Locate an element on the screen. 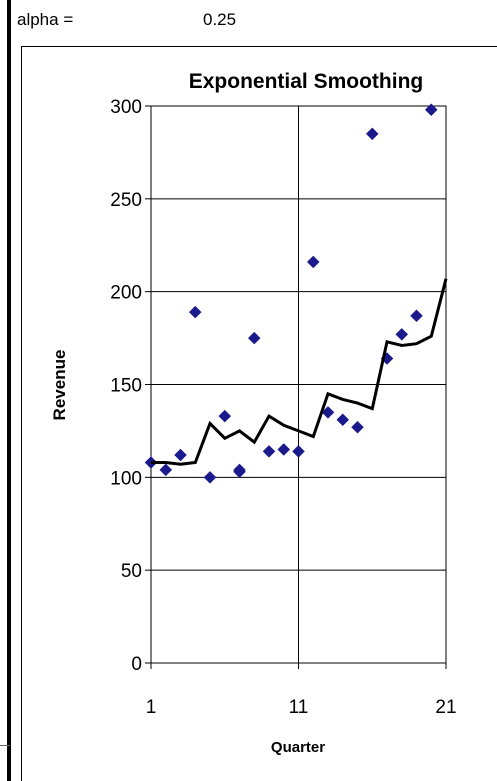 The height and width of the screenshot is (781, 497). y-tick-label: 200 is located at coordinates (126, 293).